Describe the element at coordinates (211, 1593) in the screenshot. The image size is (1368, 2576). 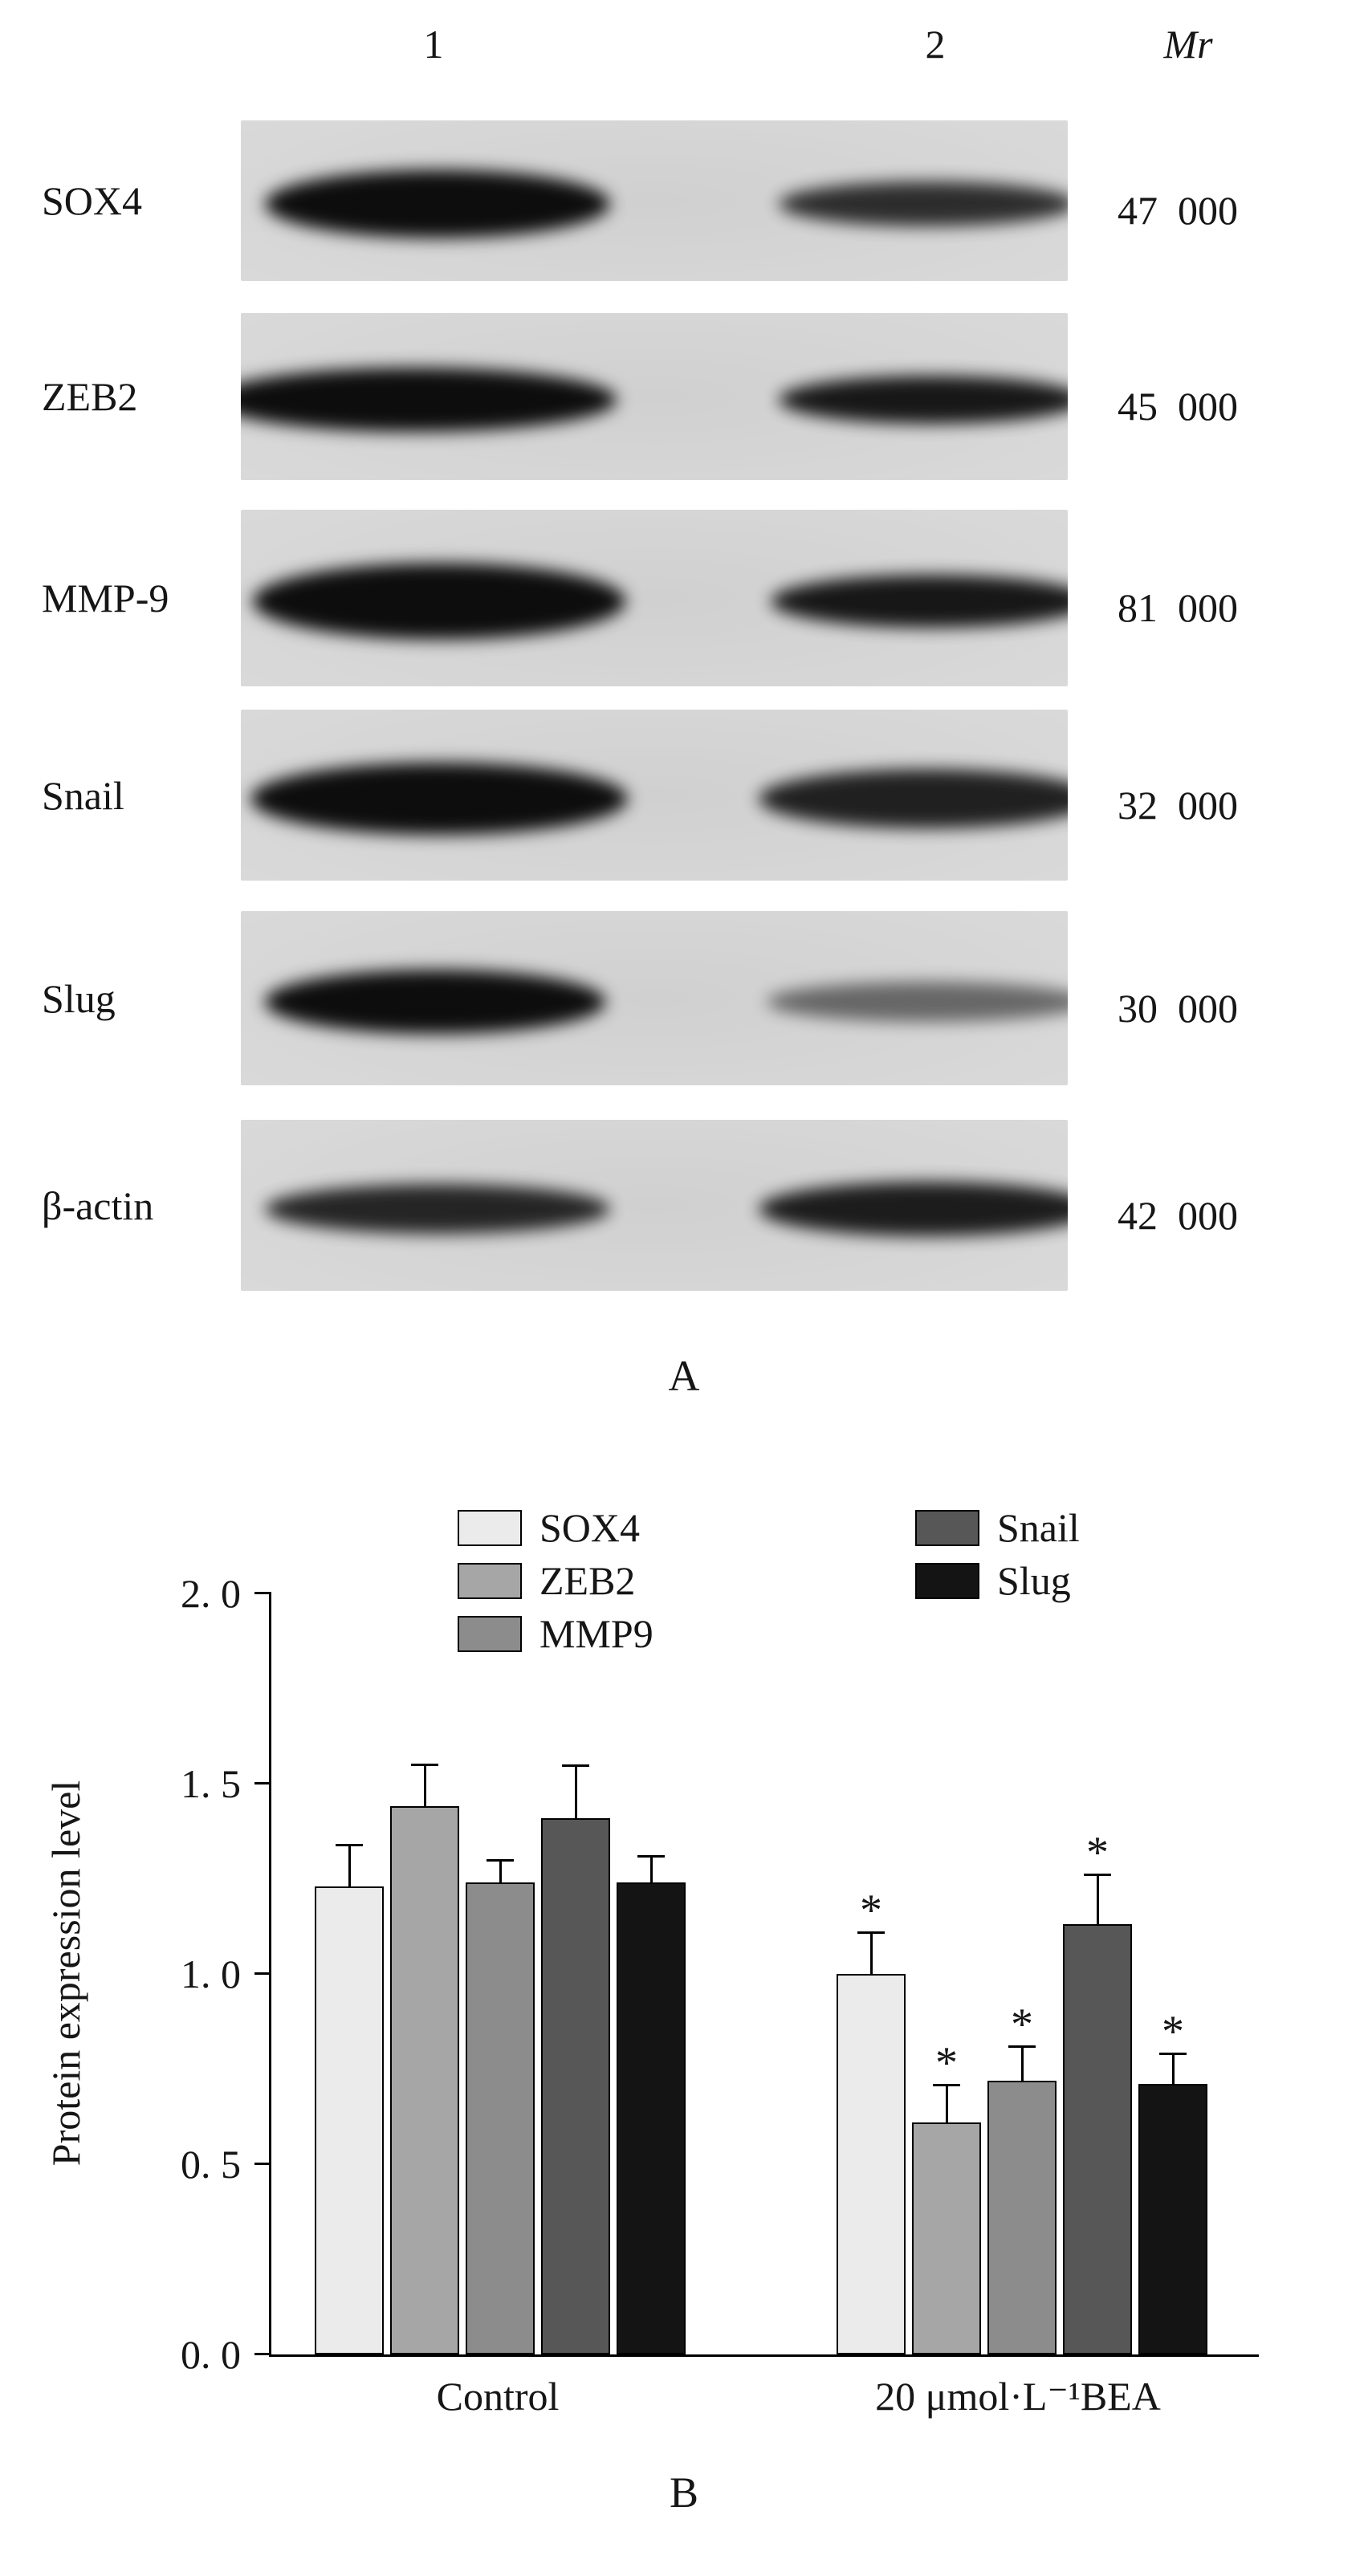
I see `y-tick-label: 2. 0` at that location.